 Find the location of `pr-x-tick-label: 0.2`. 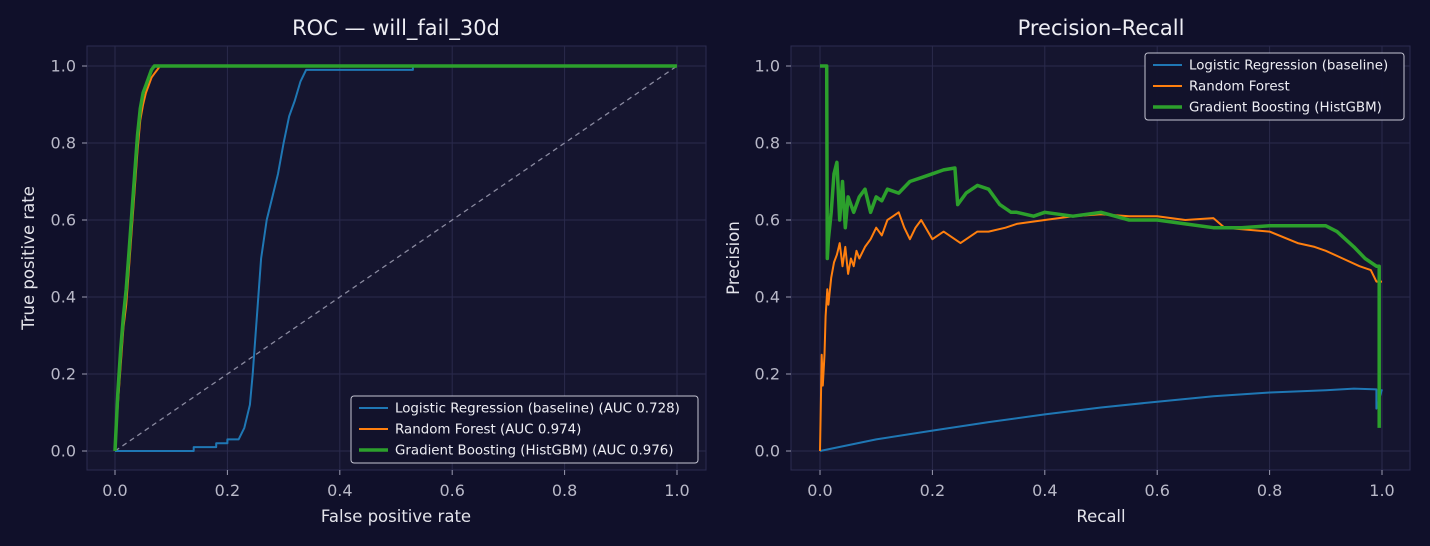

pr-x-tick-label: 0.2 is located at coordinates (932, 490).